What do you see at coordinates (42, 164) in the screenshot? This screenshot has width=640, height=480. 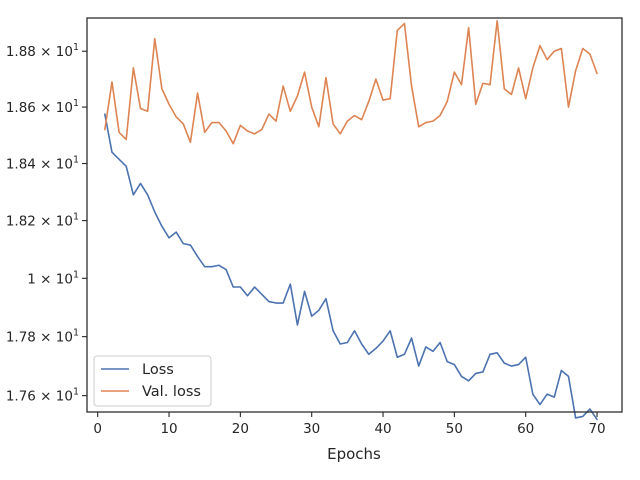 I see `y-tick-label: 1.84 × 10¹` at bounding box center [42, 164].